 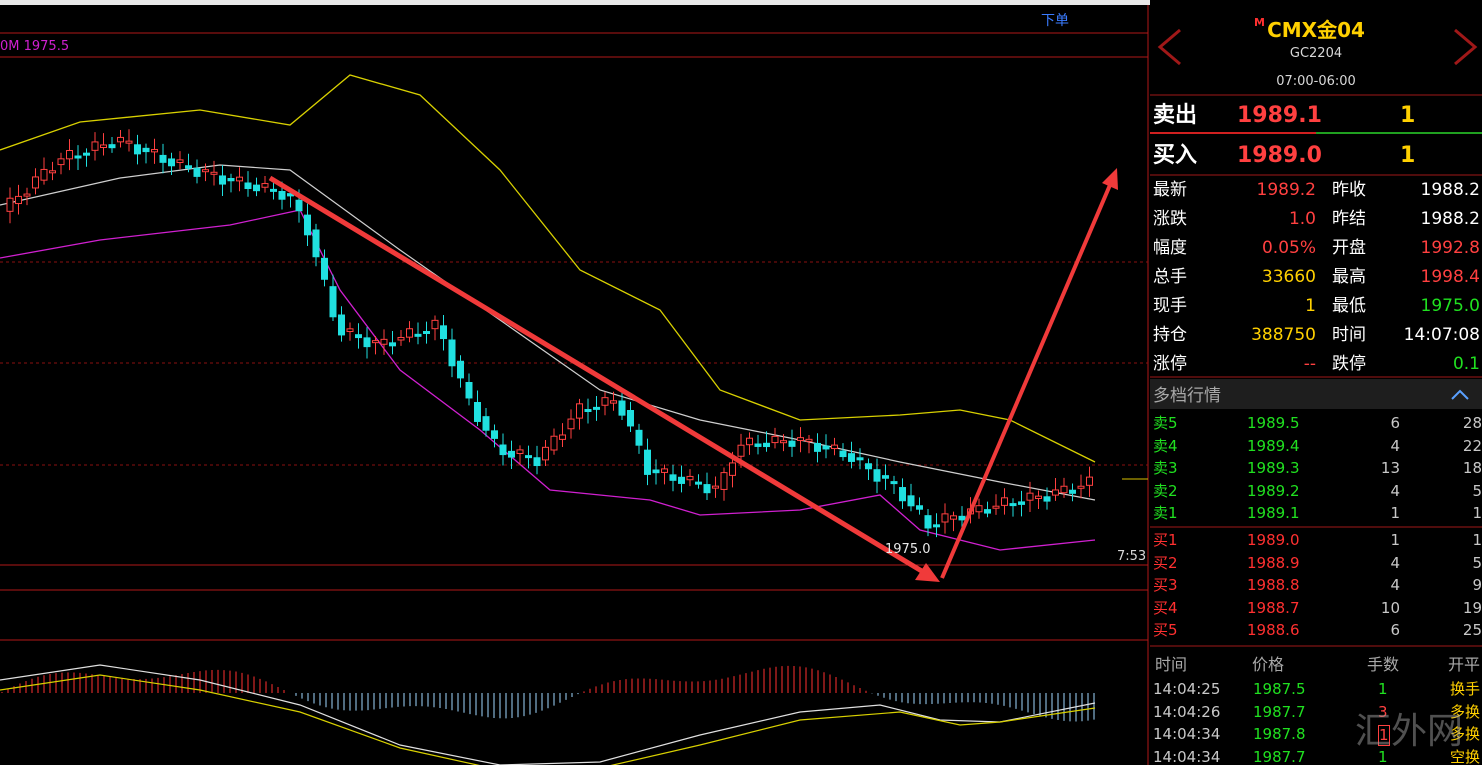 I want to click on level-price: 1988.6, so click(x=1273, y=630).